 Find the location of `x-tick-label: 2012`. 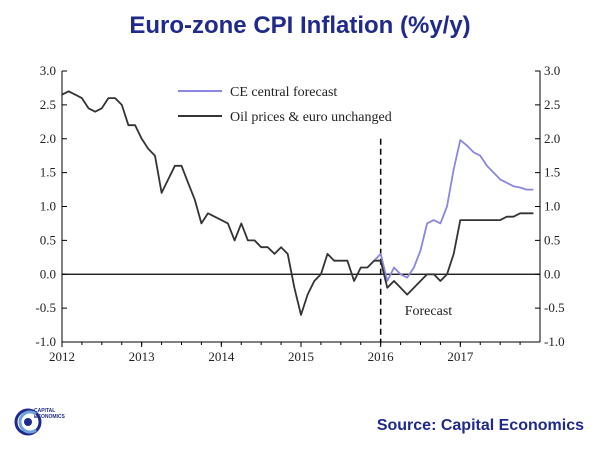

x-tick-label: 2012 is located at coordinates (62, 356).